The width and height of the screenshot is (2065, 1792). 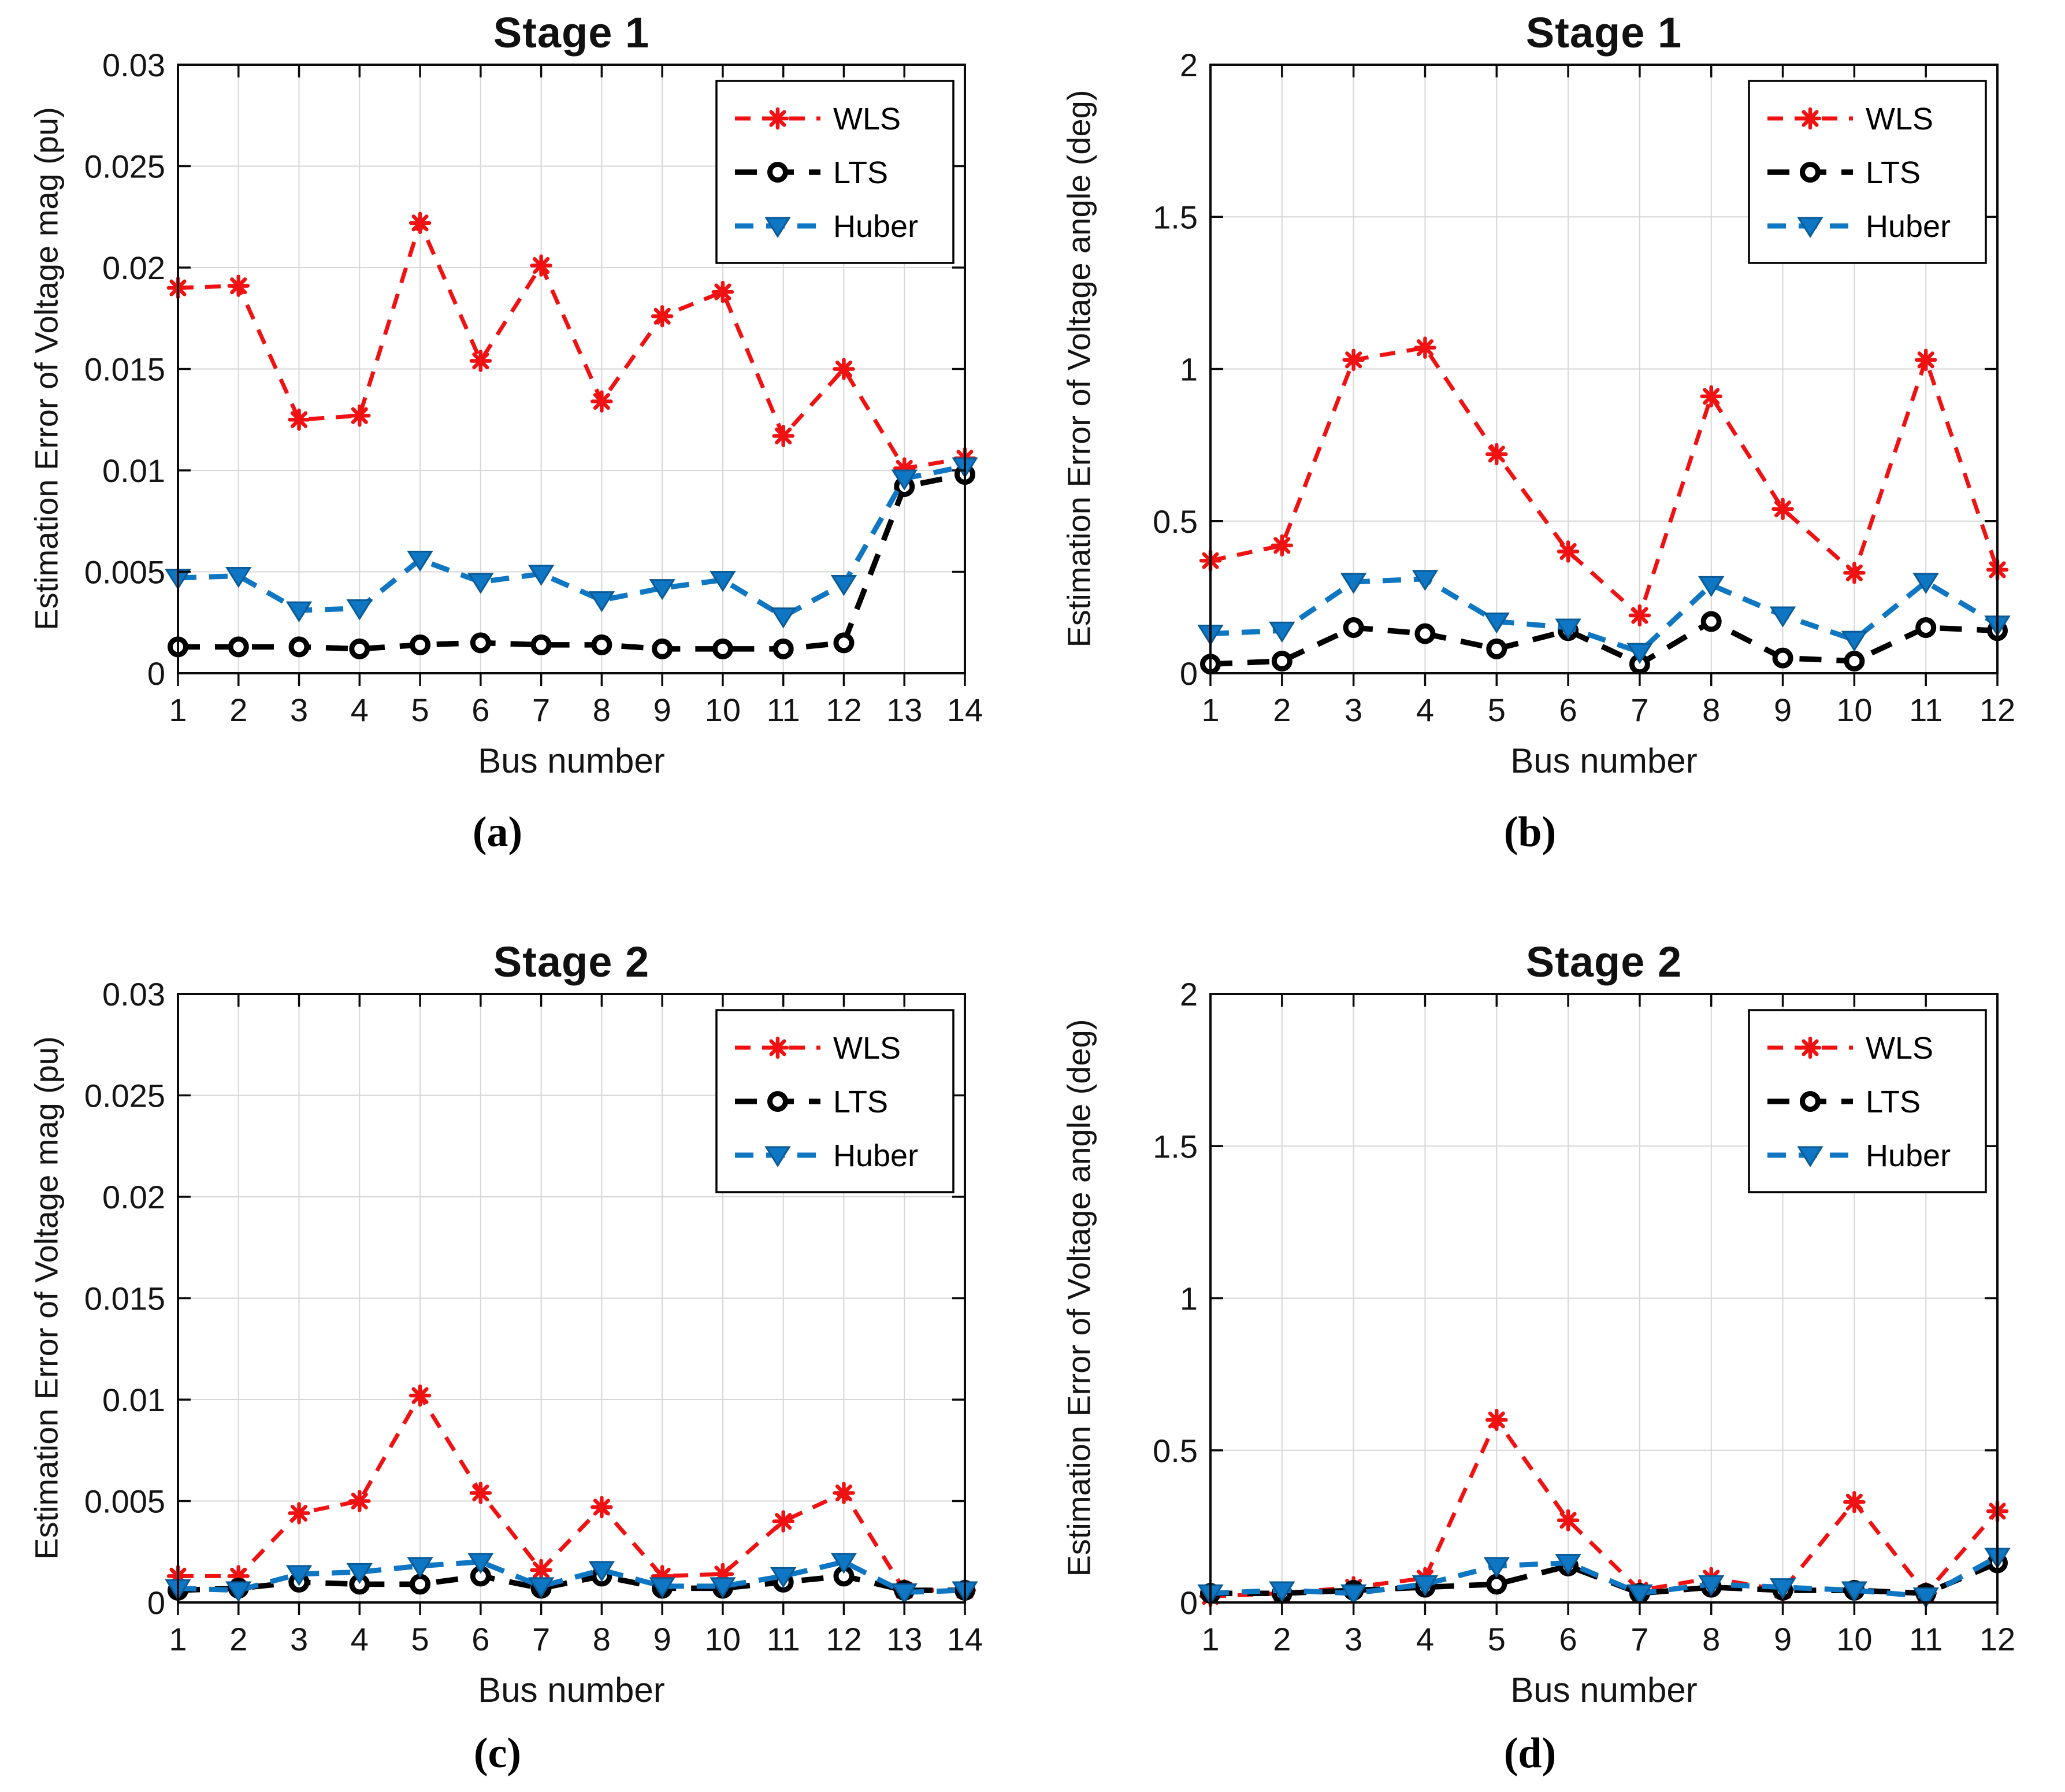 What do you see at coordinates (178, 710) in the screenshot?
I see `x-tick-label: 1` at bounding box center [178, 710].